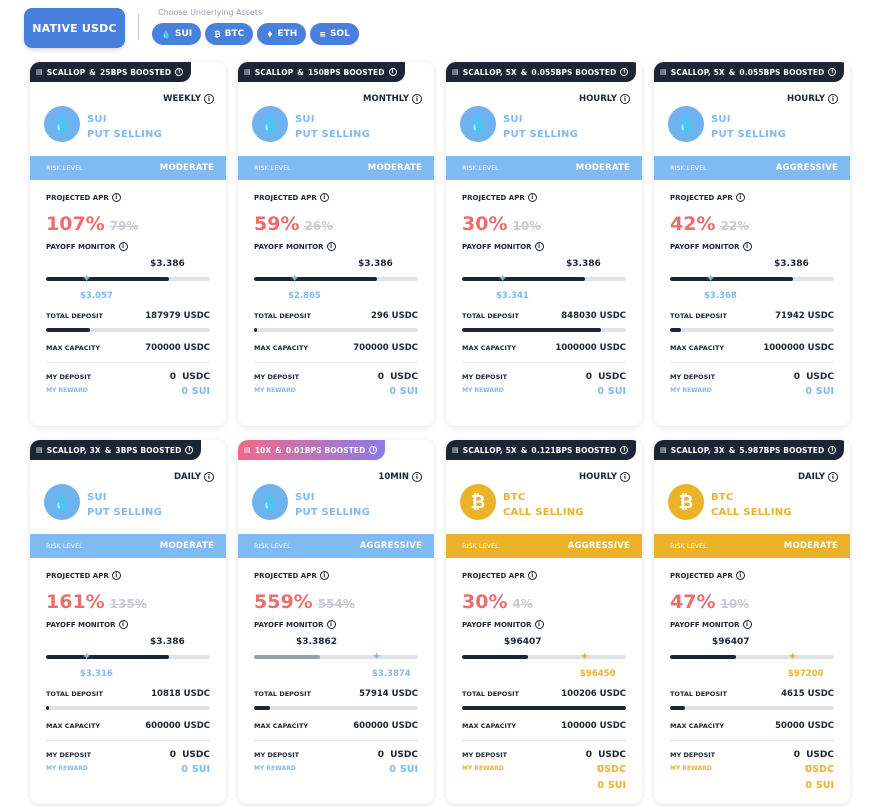 The height and width of the screenshot is (807, 878). I want to click on bitcoin-icon: ₿, so click(478, 502).